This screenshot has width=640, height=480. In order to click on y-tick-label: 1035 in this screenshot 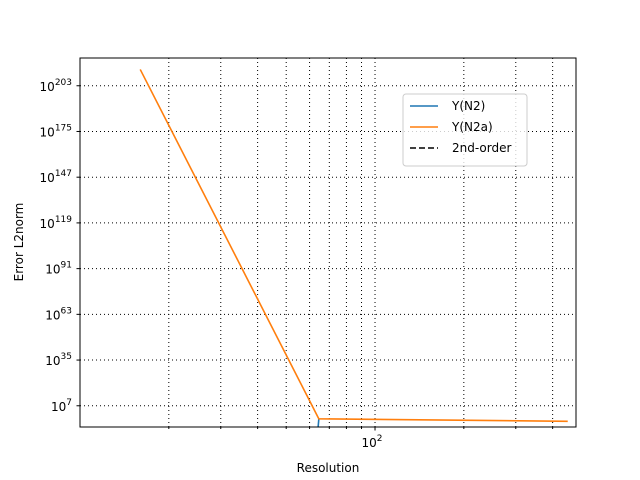, I will do `click(58, 360)`.